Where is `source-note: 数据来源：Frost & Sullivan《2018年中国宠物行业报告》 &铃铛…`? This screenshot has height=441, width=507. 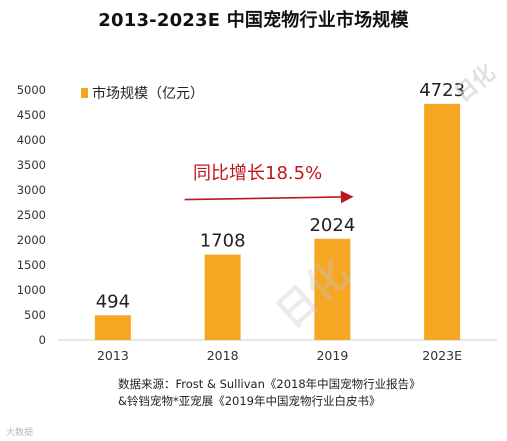
source-note: 数据来源：Frost & Sullivan《2018年中国宠物行业报告》 &铃铛… is located at coordinates (310, 393).